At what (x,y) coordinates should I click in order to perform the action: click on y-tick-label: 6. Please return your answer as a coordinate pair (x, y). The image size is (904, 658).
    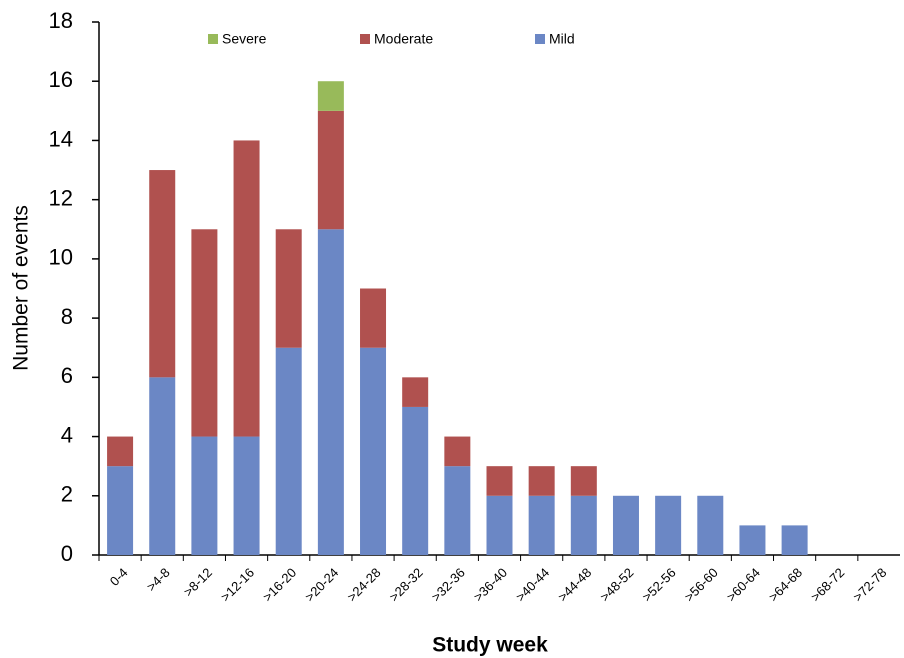
    Looking at the image, I should click on (67, 375).